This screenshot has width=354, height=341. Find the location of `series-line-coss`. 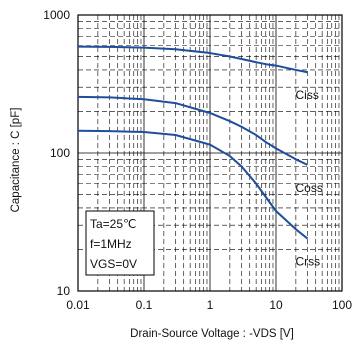

series-line-coss is located at coordinates (192, 130).